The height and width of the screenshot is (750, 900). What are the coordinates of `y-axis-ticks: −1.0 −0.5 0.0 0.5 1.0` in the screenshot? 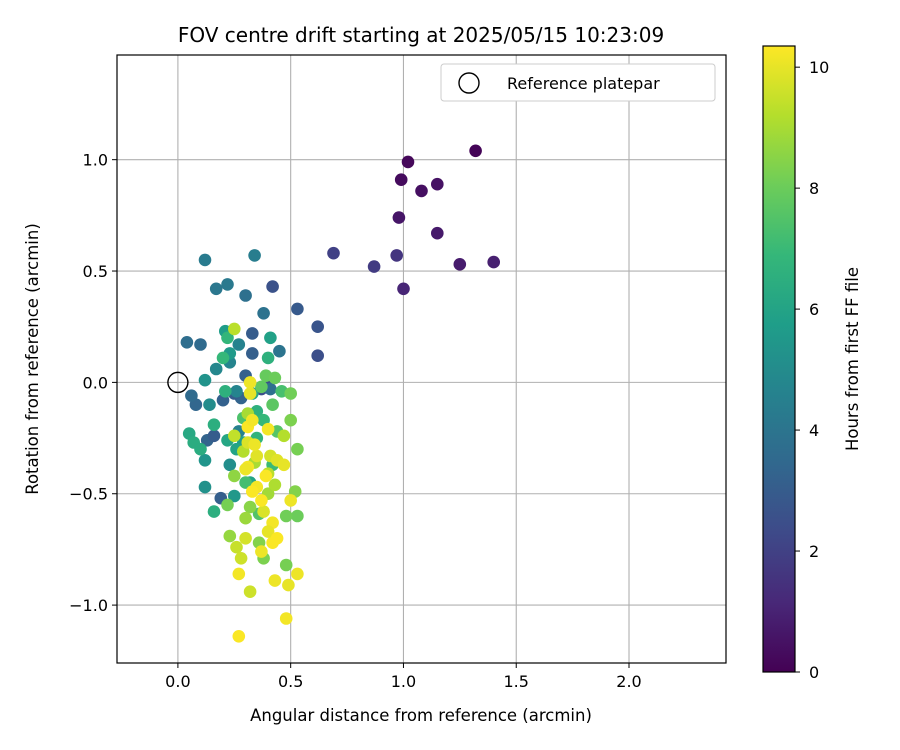 It's located at (93, 383).